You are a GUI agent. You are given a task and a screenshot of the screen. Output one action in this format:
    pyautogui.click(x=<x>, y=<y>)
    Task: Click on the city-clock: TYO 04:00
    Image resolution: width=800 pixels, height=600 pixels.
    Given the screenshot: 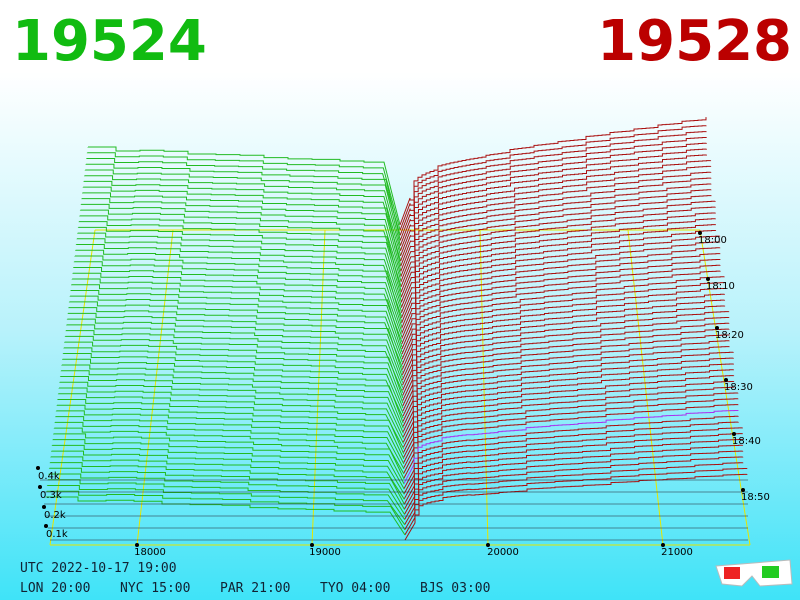 What is the action you would take?
    pyautogui.click(x=355, y=588)
    